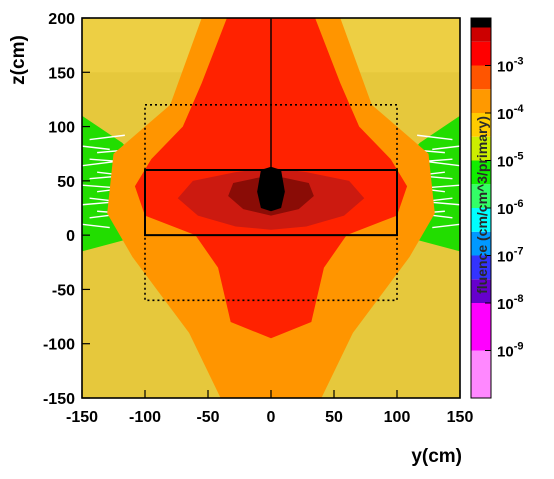 The image size is (554, 479). What do you see at coordinates (460, 417) in the screenshot?
I see `x-tick-label: 150` at bounding box center [460, 417].